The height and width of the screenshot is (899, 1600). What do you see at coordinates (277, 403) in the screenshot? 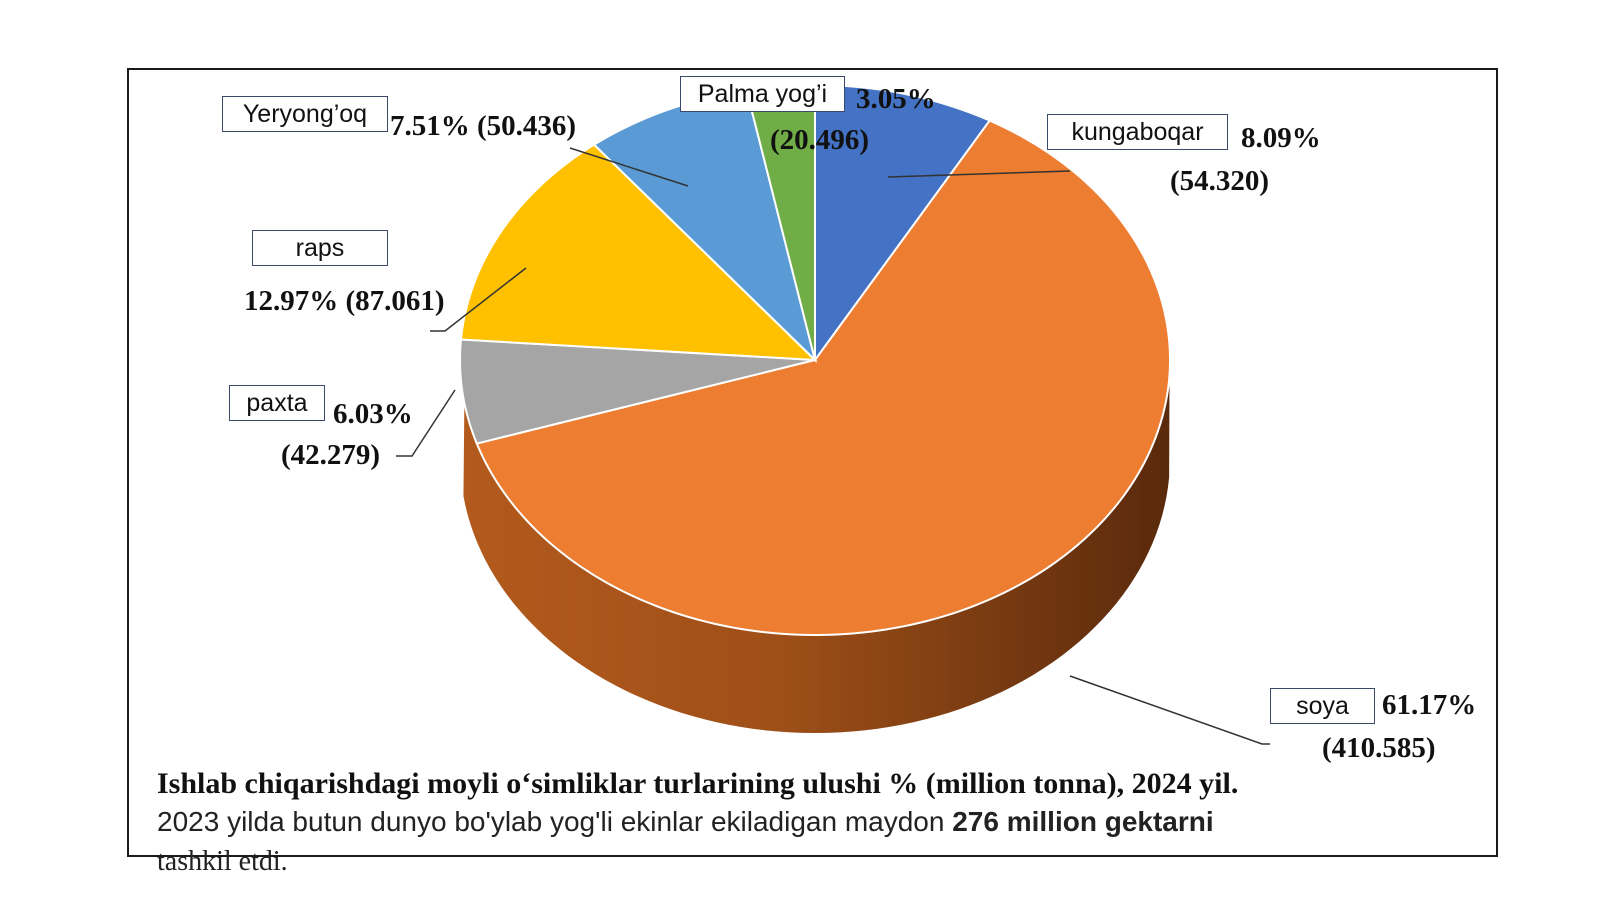
I see `label-box-paxta: paxta` at bounding box center [277, 403].